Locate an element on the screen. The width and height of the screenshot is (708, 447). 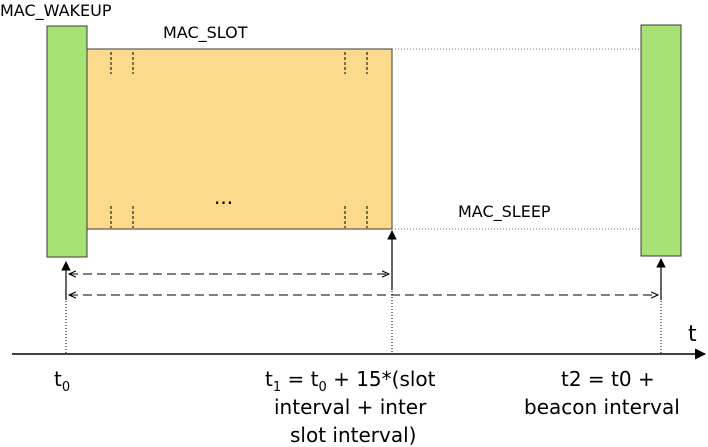
t0-label: t0 is located at coordinates (62, 381).